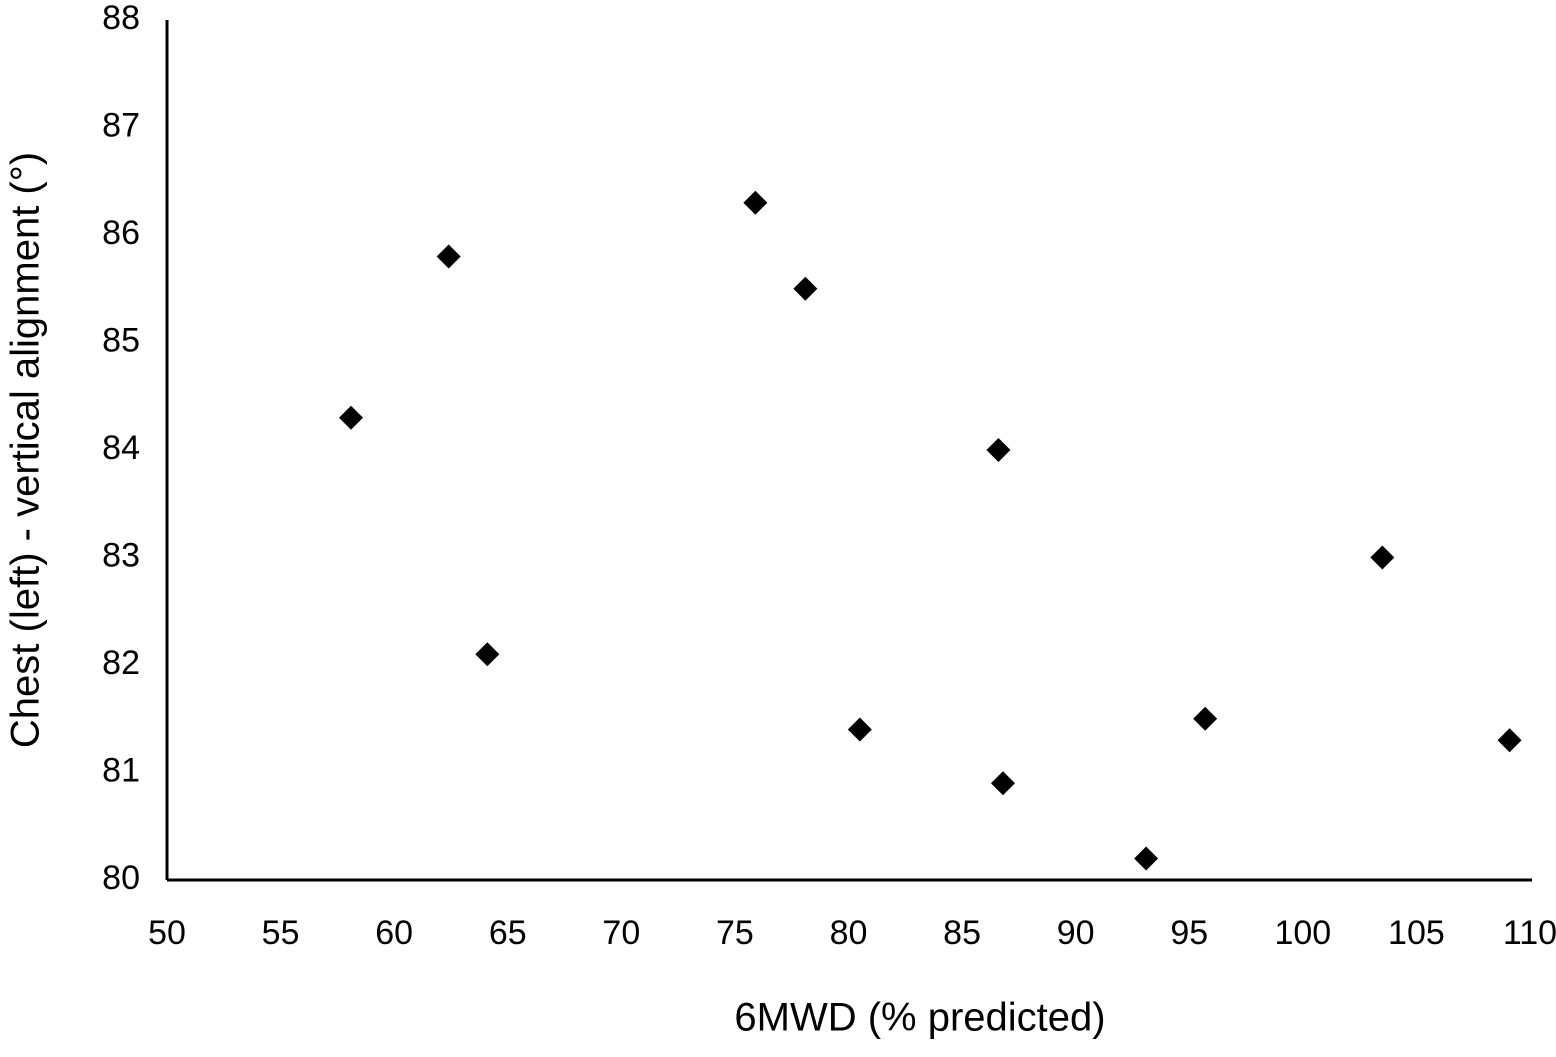 The height and width of the screenshot is (1057, 1556). I want to click on y-axis-label: Chest (left) - vertical alignment (°), so click(26, 450).